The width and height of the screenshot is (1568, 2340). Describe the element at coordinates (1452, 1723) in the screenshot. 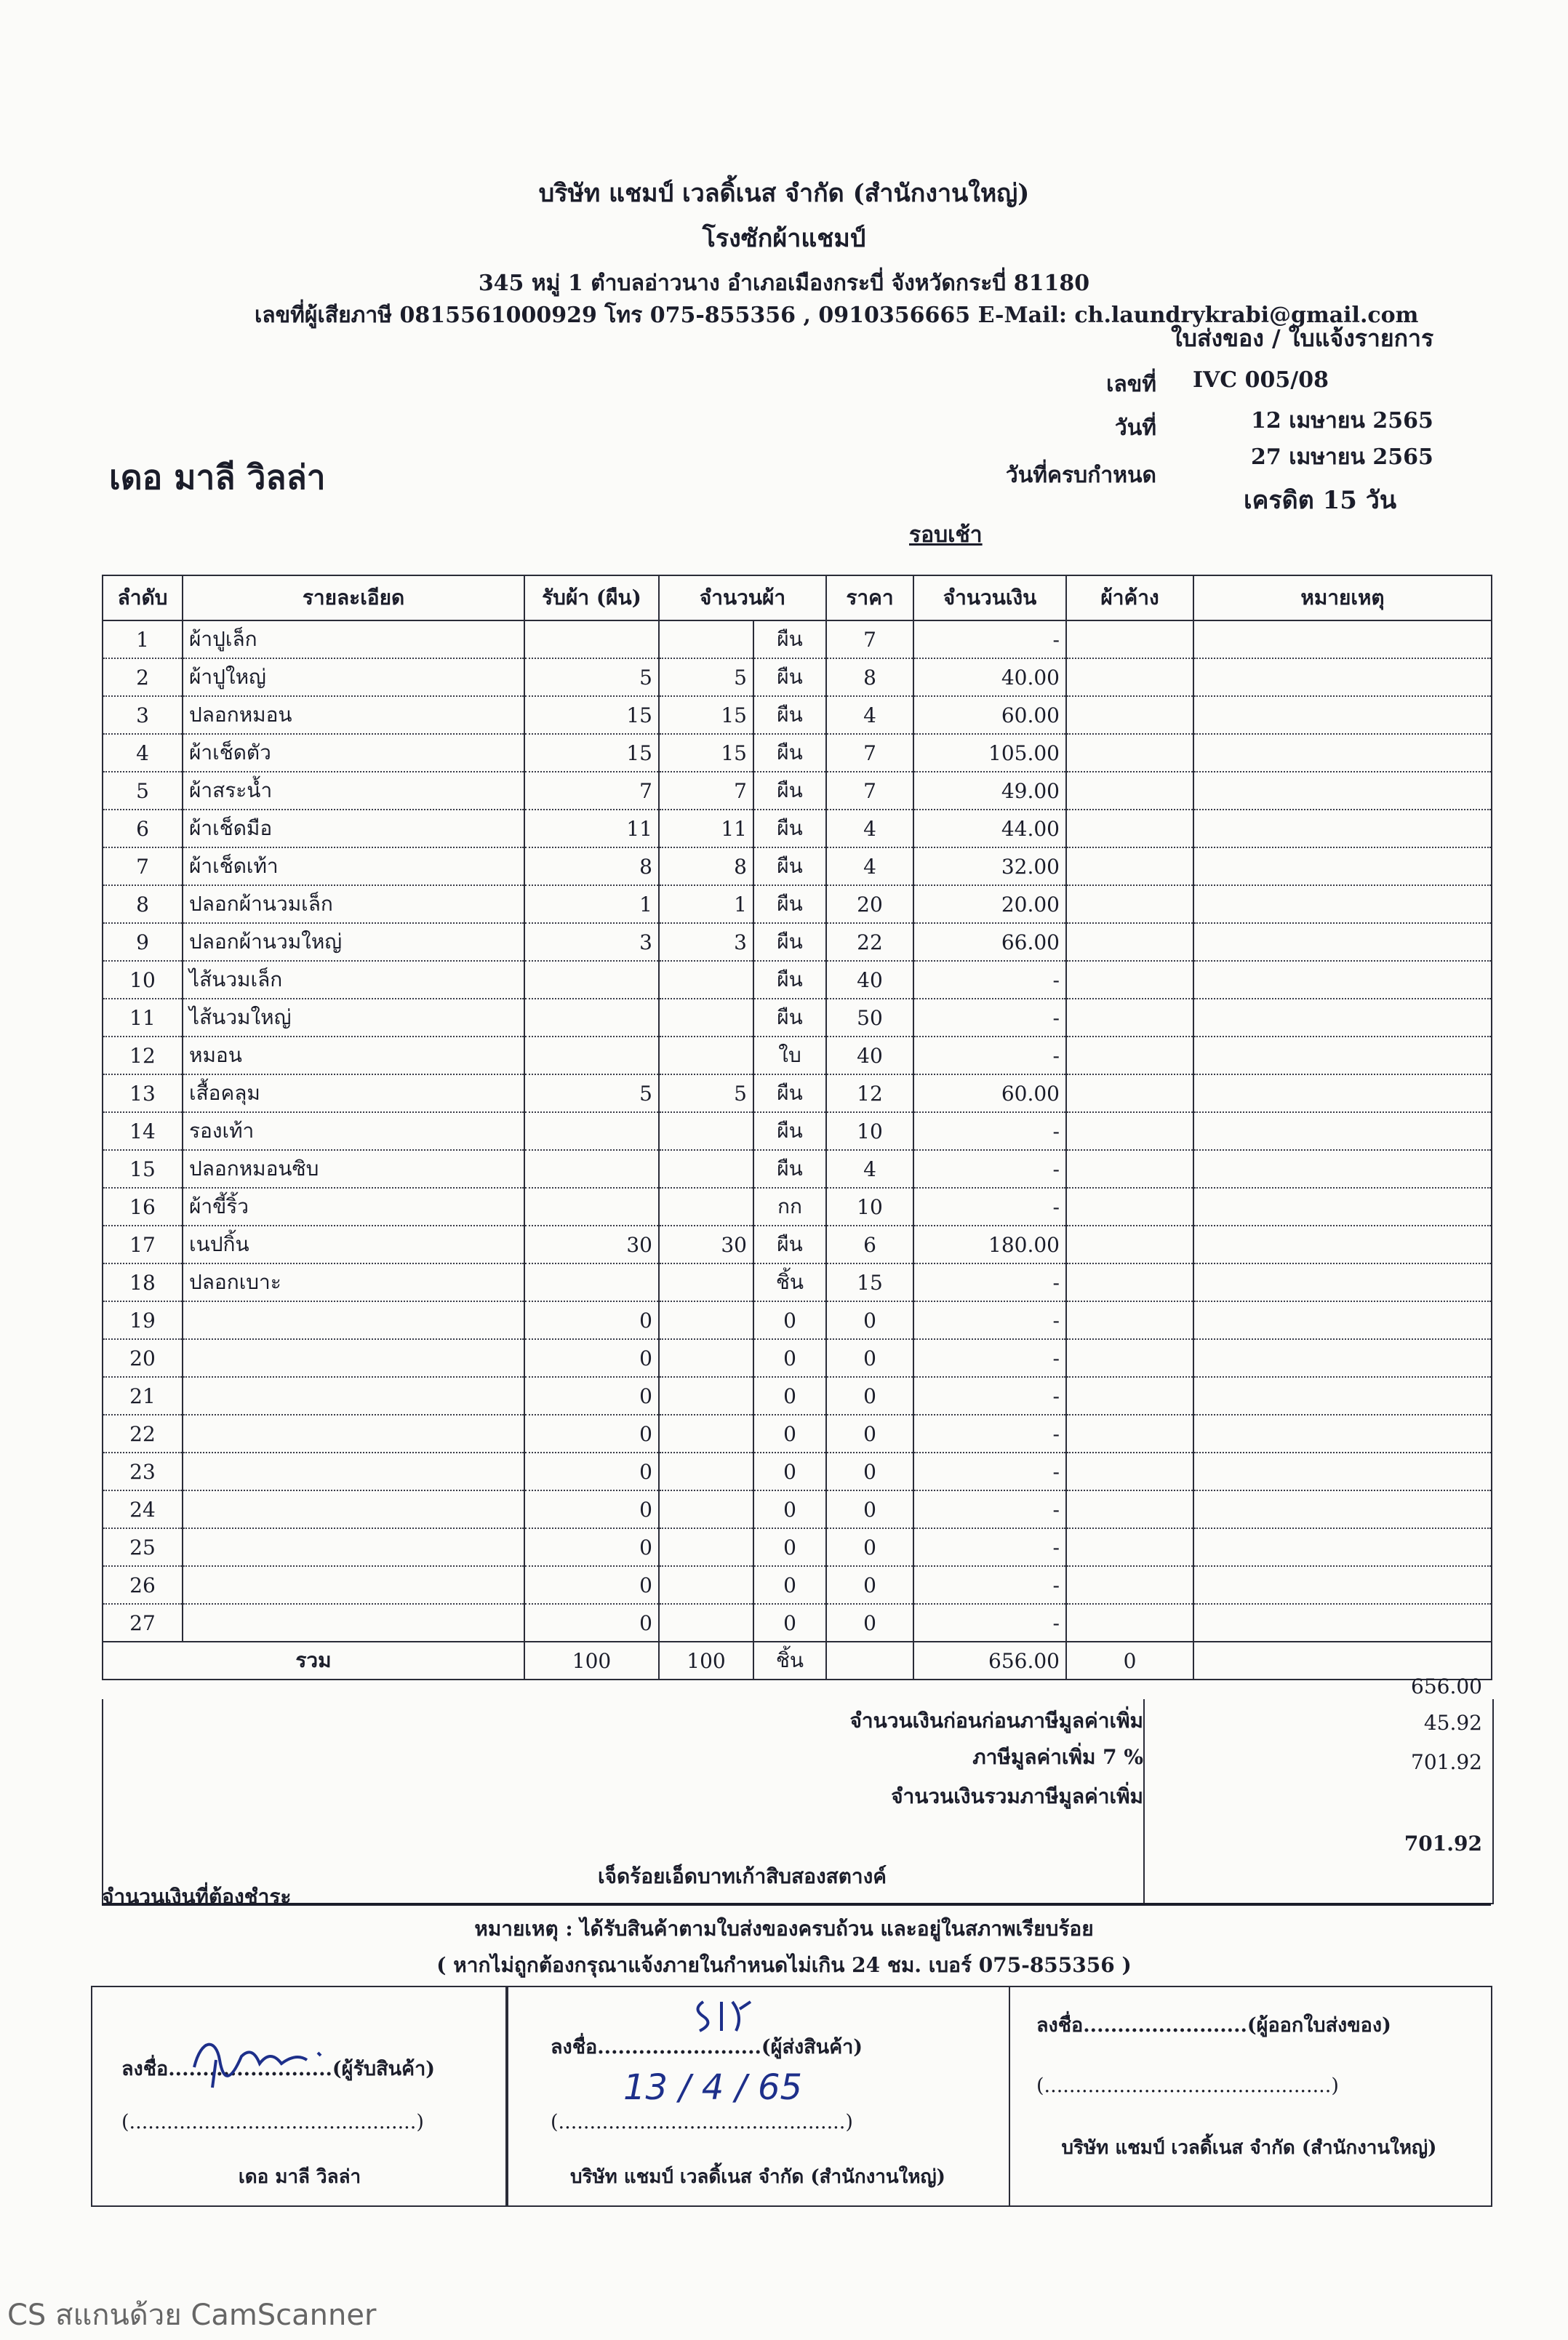

I see `vat-value: 45.92` at that location.